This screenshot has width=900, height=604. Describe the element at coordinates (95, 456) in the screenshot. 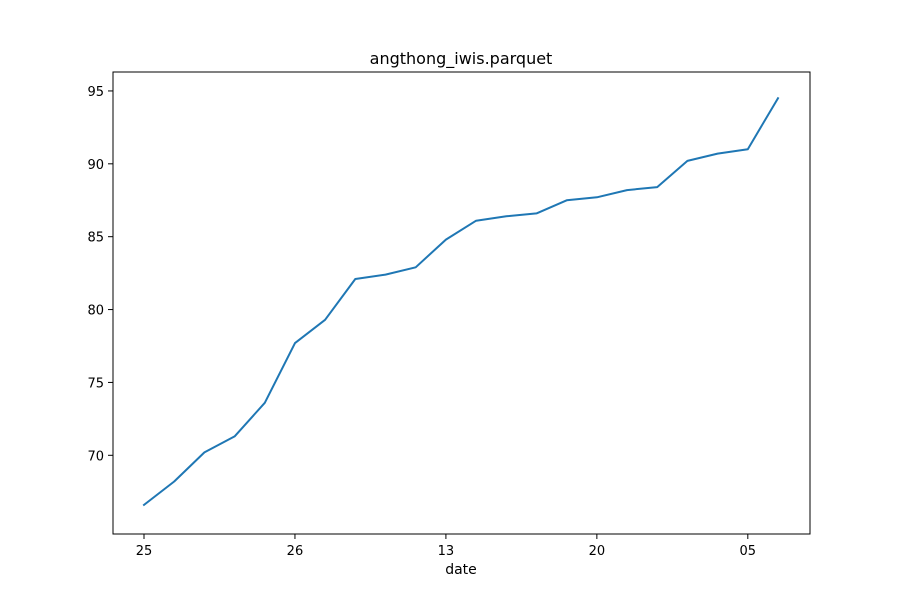

I see `y-tick-label: 70` at that location.